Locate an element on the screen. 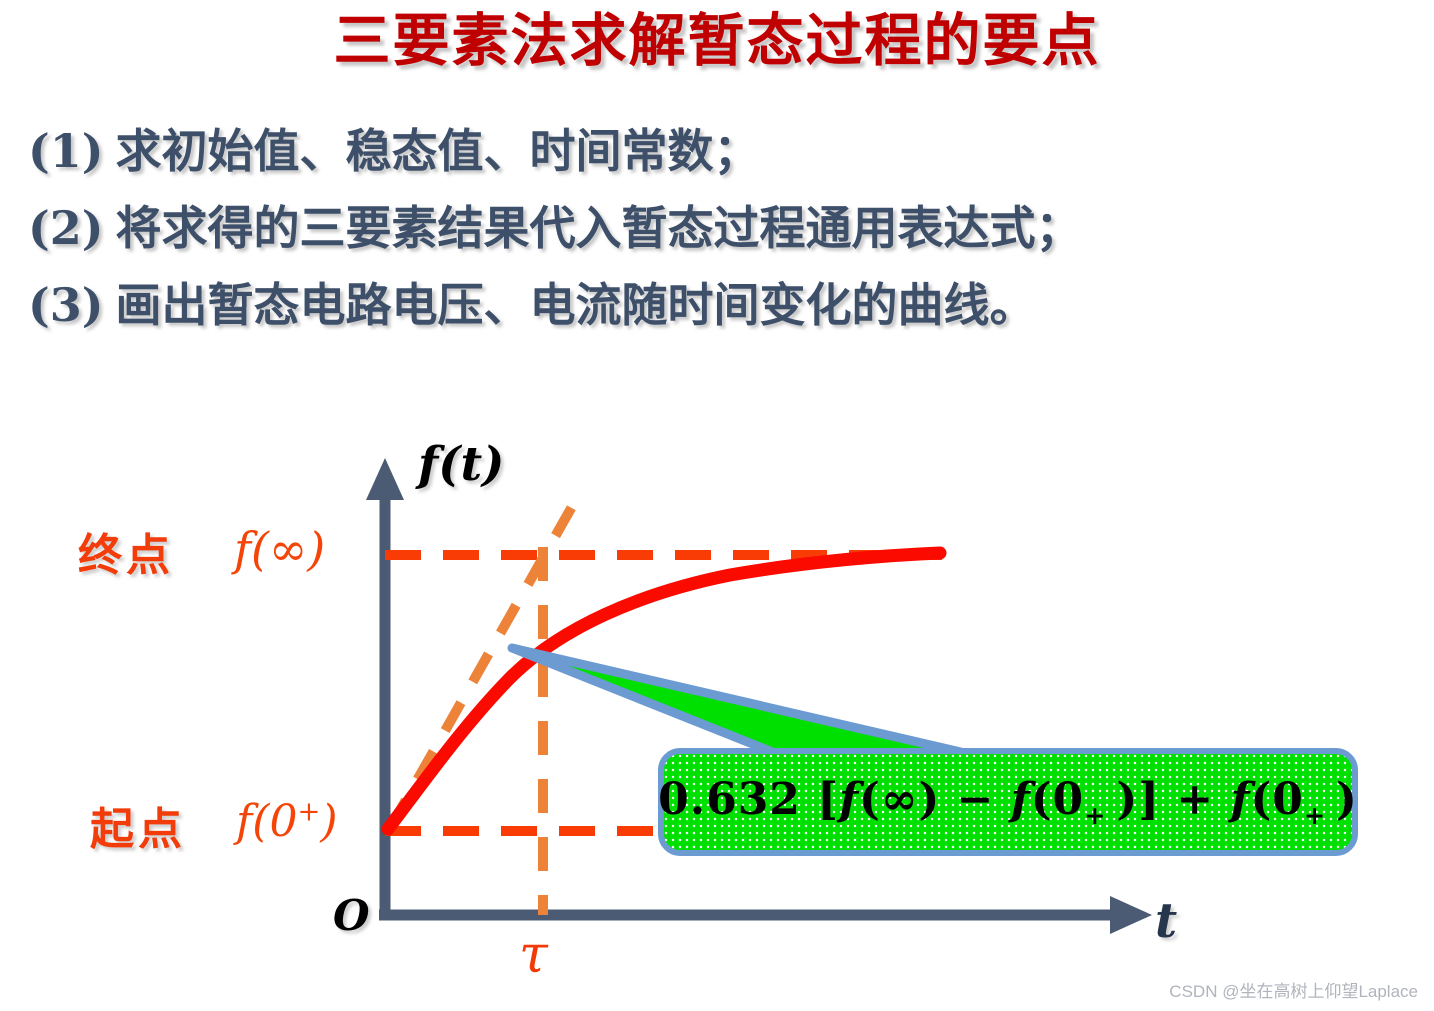 This screenshot has width=1434, height=1011. response-curve is located at coordinates (664, 691).